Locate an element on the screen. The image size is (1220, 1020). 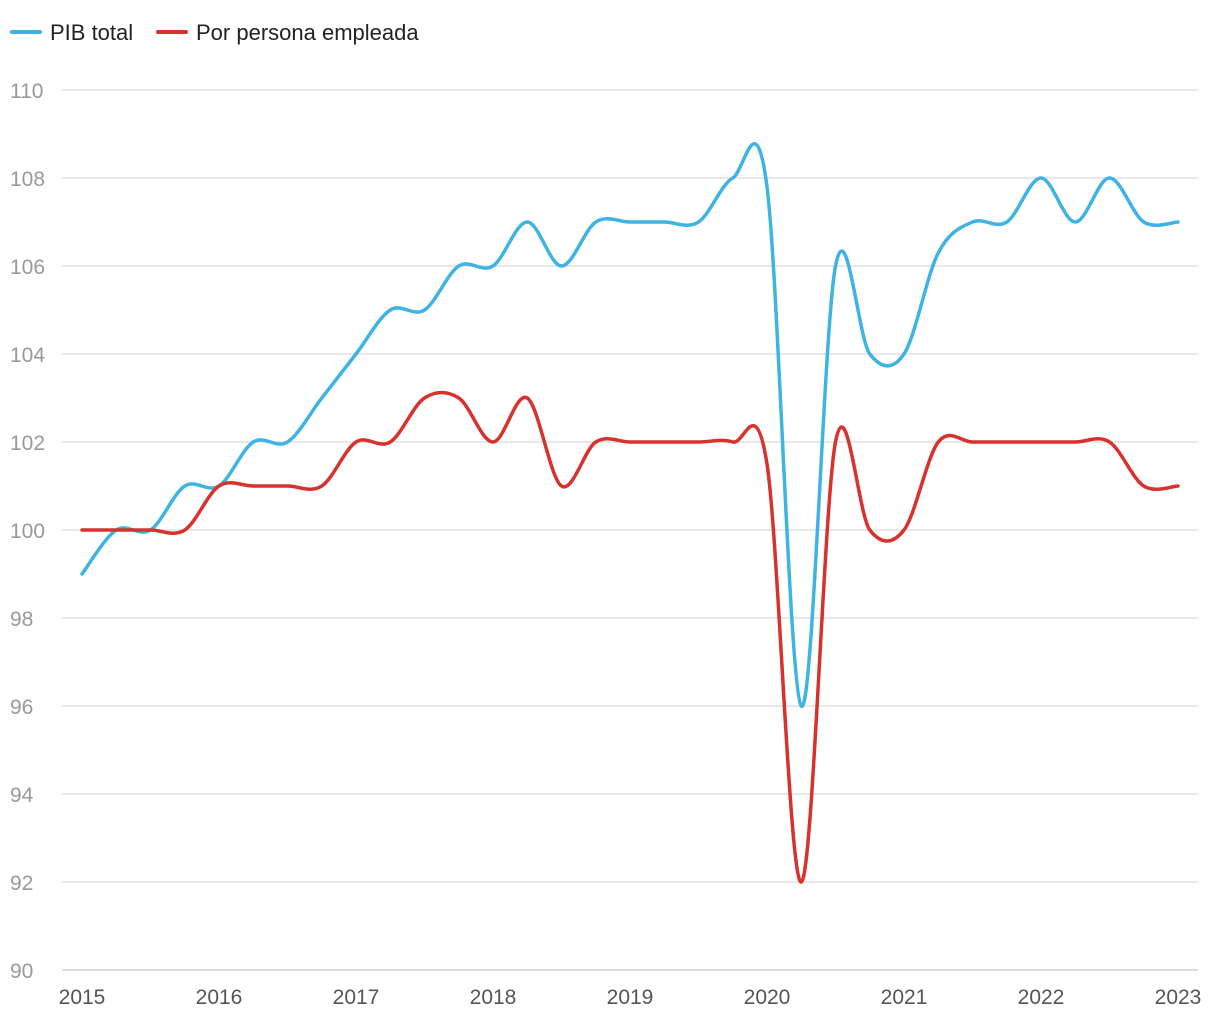
y-tick-label: 96 is located at coordinates (21, 707).